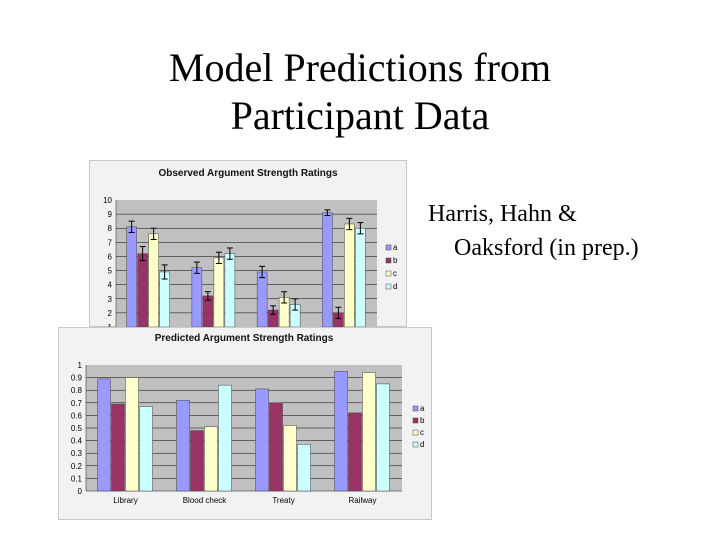  What do you see at coordinates (77, 441) in the screenshot?
I see `y-tick-label: 0.4` at bounding box center [77, 441].